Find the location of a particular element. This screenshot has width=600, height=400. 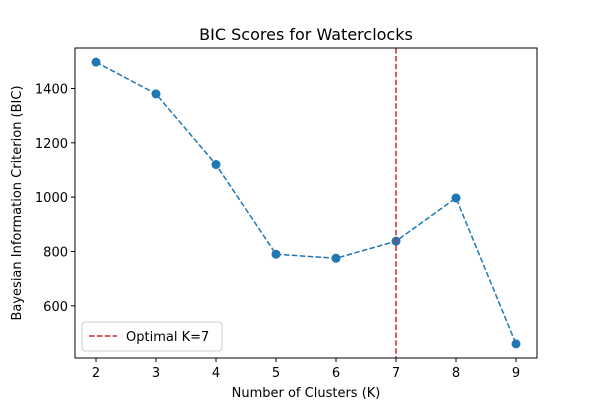

x-tick-label: 7 is located at coordinates (396, 373).